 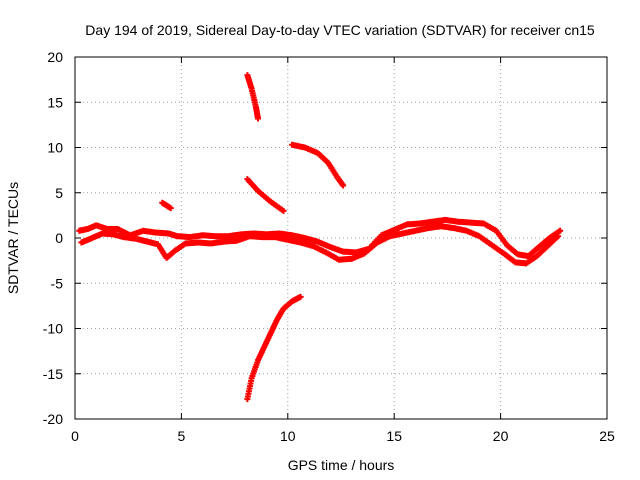 What do you see at coordinates (55, 148) in the screenshot?
I see `y-tick-label: 10` at bounding box center [55, 148].